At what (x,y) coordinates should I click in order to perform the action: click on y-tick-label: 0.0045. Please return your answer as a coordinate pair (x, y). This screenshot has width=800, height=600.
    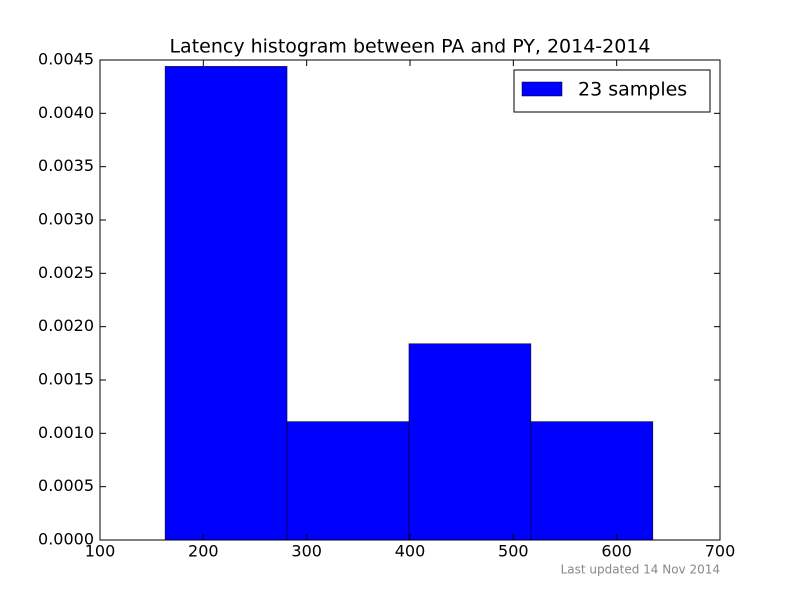
    Looking at the image, I should click on (66, 59).